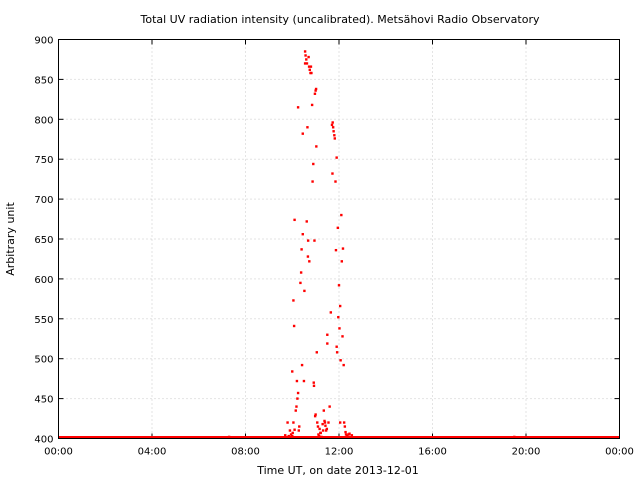  I want to click on y-tick-label: 850, so click(43, 80).